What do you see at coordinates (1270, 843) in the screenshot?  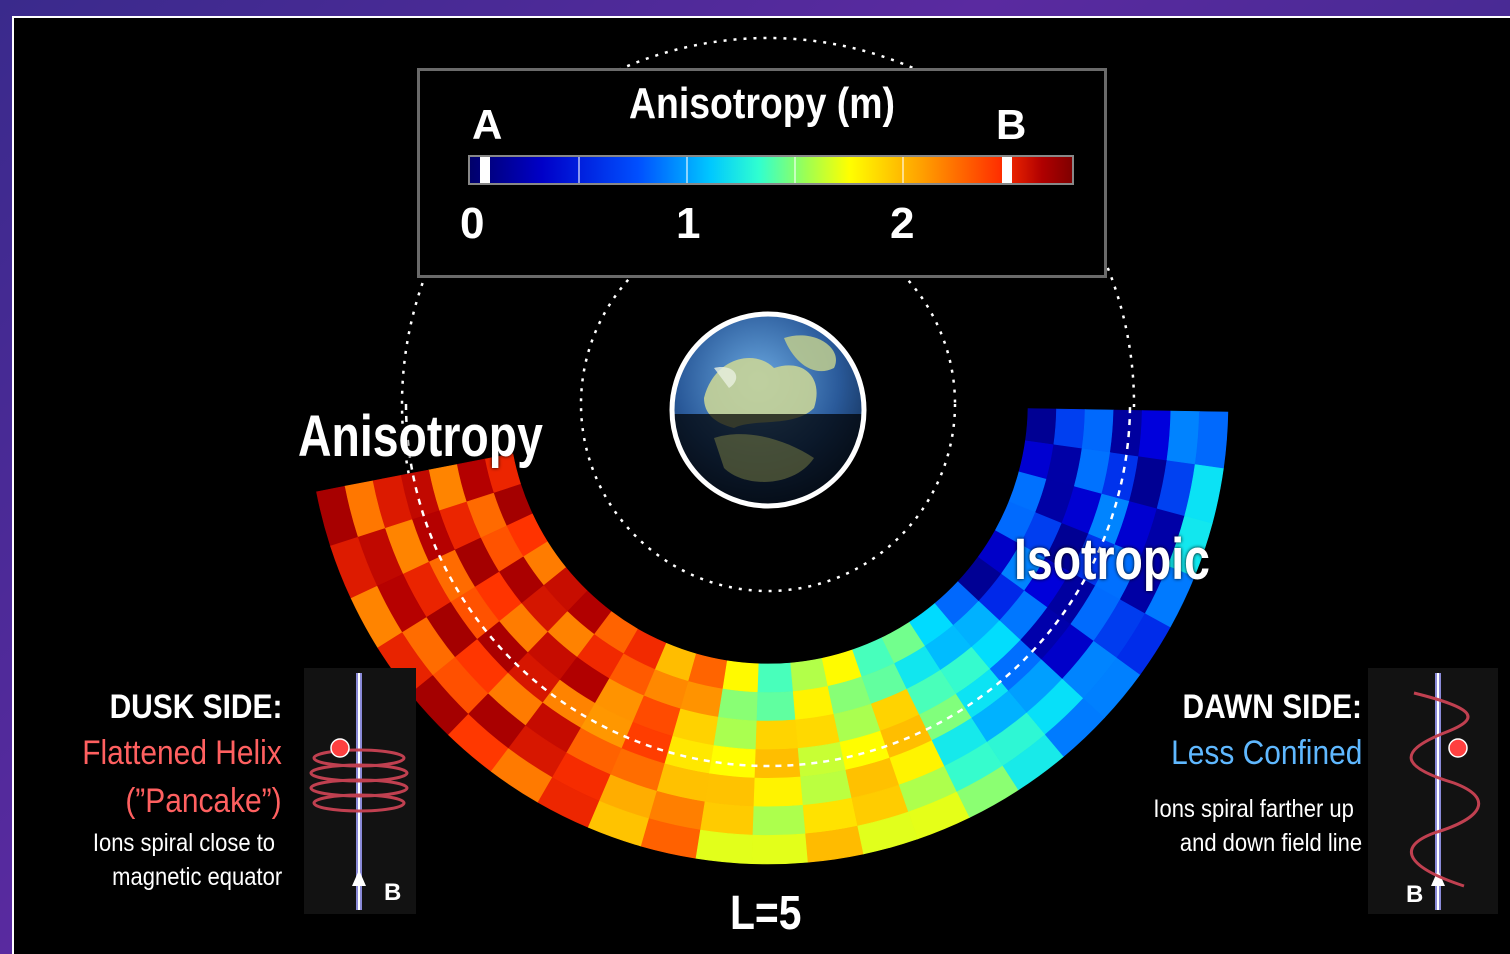 I see `dawn-note-line2: and down field line` at bounding box center [1270, 843].